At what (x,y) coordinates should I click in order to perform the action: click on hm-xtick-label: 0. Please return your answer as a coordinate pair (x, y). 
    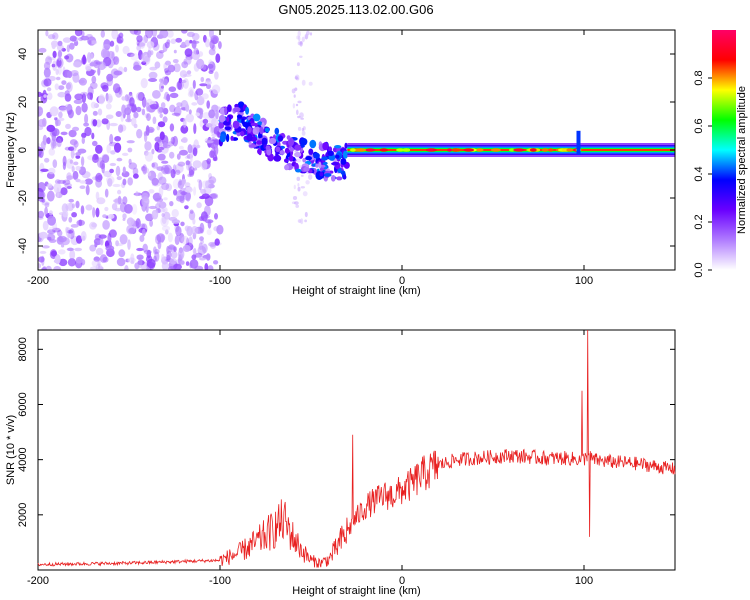
    Looking at the image, I should click on (402, 281).